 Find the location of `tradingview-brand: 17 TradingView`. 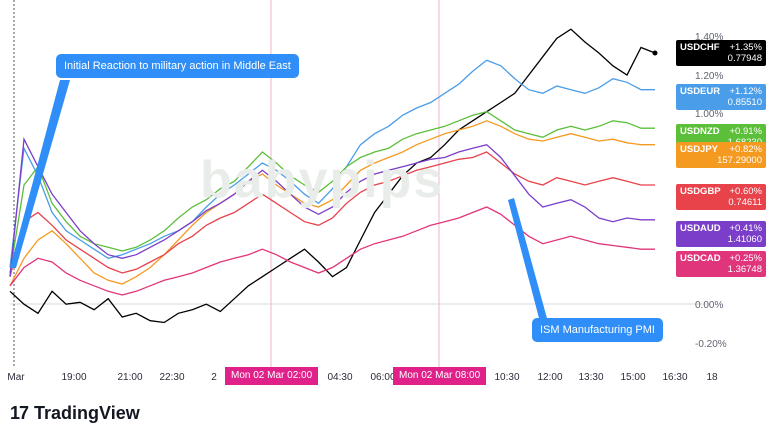

tradingview-brand: 17 TradingView is located at coordinates (75, 413).